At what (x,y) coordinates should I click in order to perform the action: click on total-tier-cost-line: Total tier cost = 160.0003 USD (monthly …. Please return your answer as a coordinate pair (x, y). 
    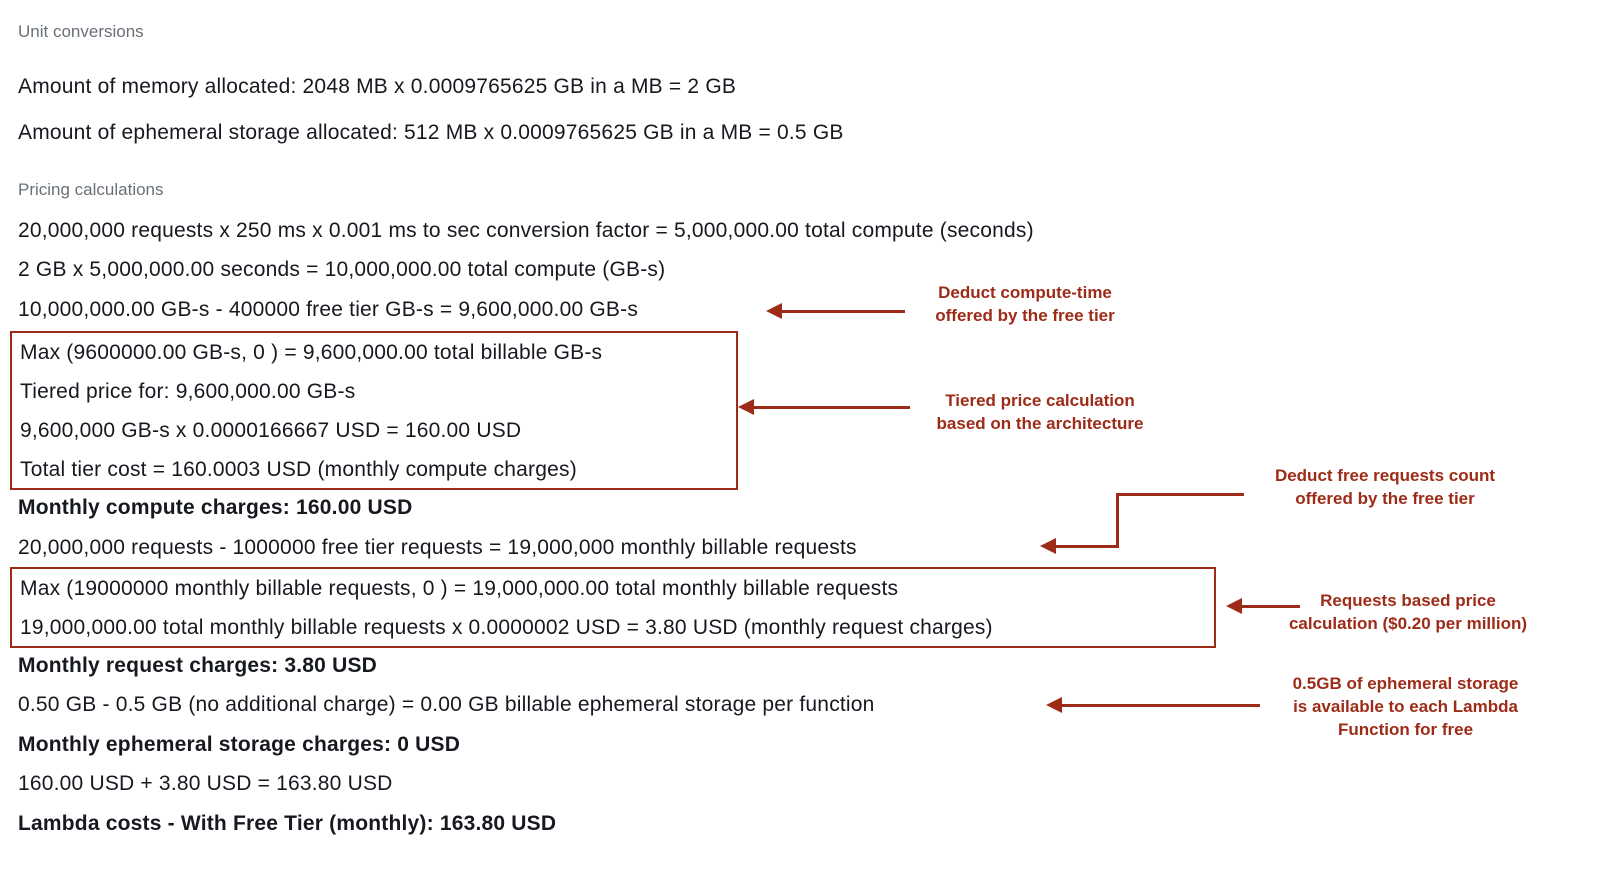
    Looking at the image, I should click on (298, 469).